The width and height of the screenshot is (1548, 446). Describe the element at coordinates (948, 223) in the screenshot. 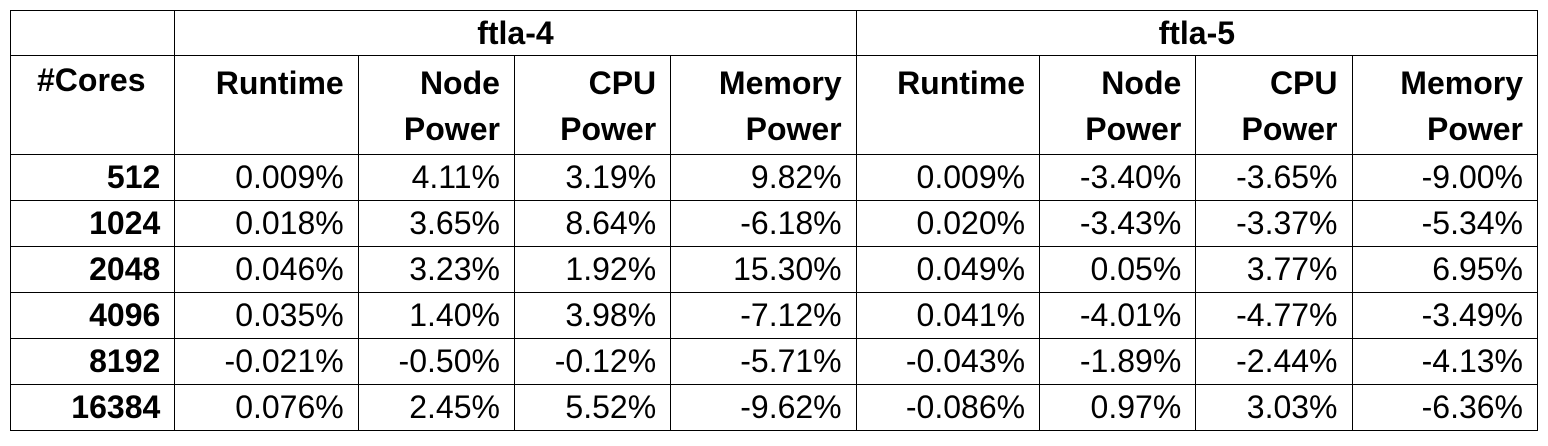

I see `ftla5-runtime-cell: 0.020%` at that location.